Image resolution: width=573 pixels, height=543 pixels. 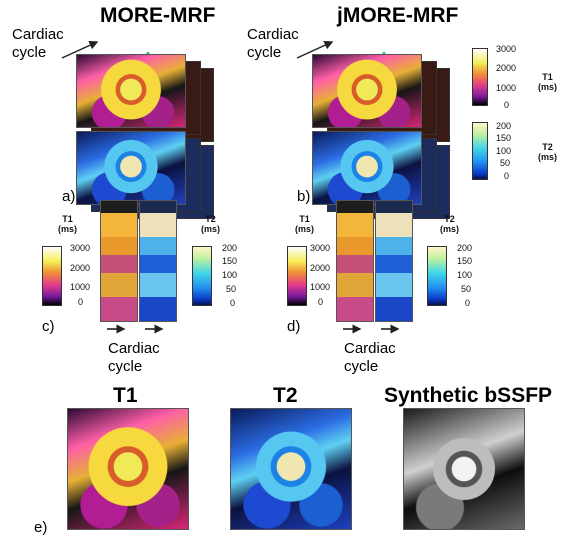 I want to click on t1-frame-b, so click(x=367, y=91).